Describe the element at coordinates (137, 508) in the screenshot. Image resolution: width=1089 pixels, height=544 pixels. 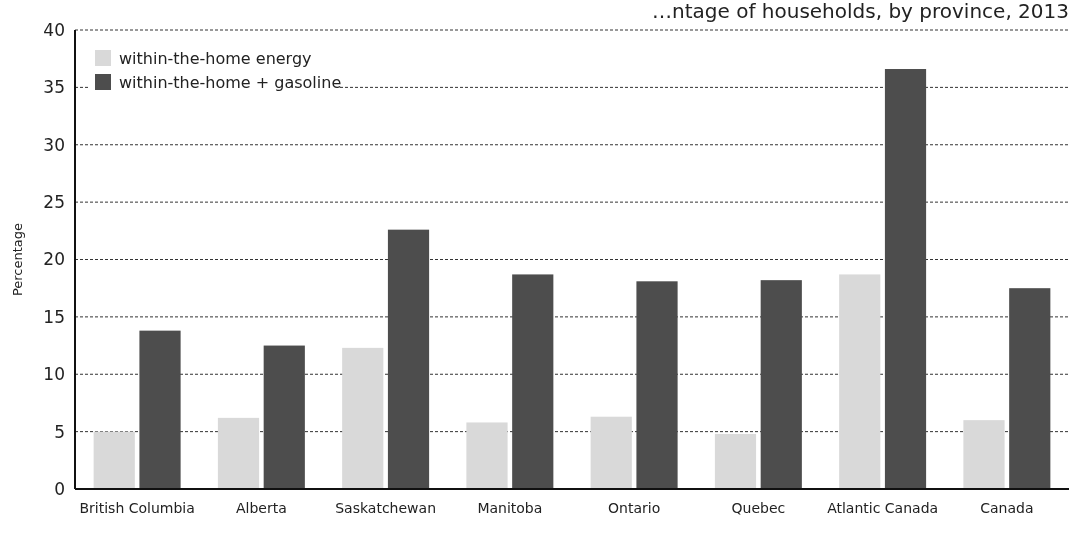
I see `x-tick-label: British Columbia` at that location.